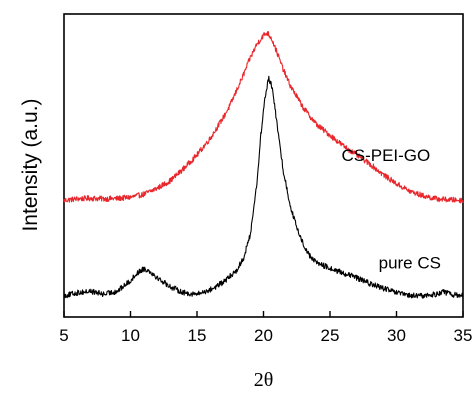 The image size is (474, 394). What do you see at coordinates (130, 335) in the screenshot?
I see `x-tick-label: 10` at bounding box center [130, 335].